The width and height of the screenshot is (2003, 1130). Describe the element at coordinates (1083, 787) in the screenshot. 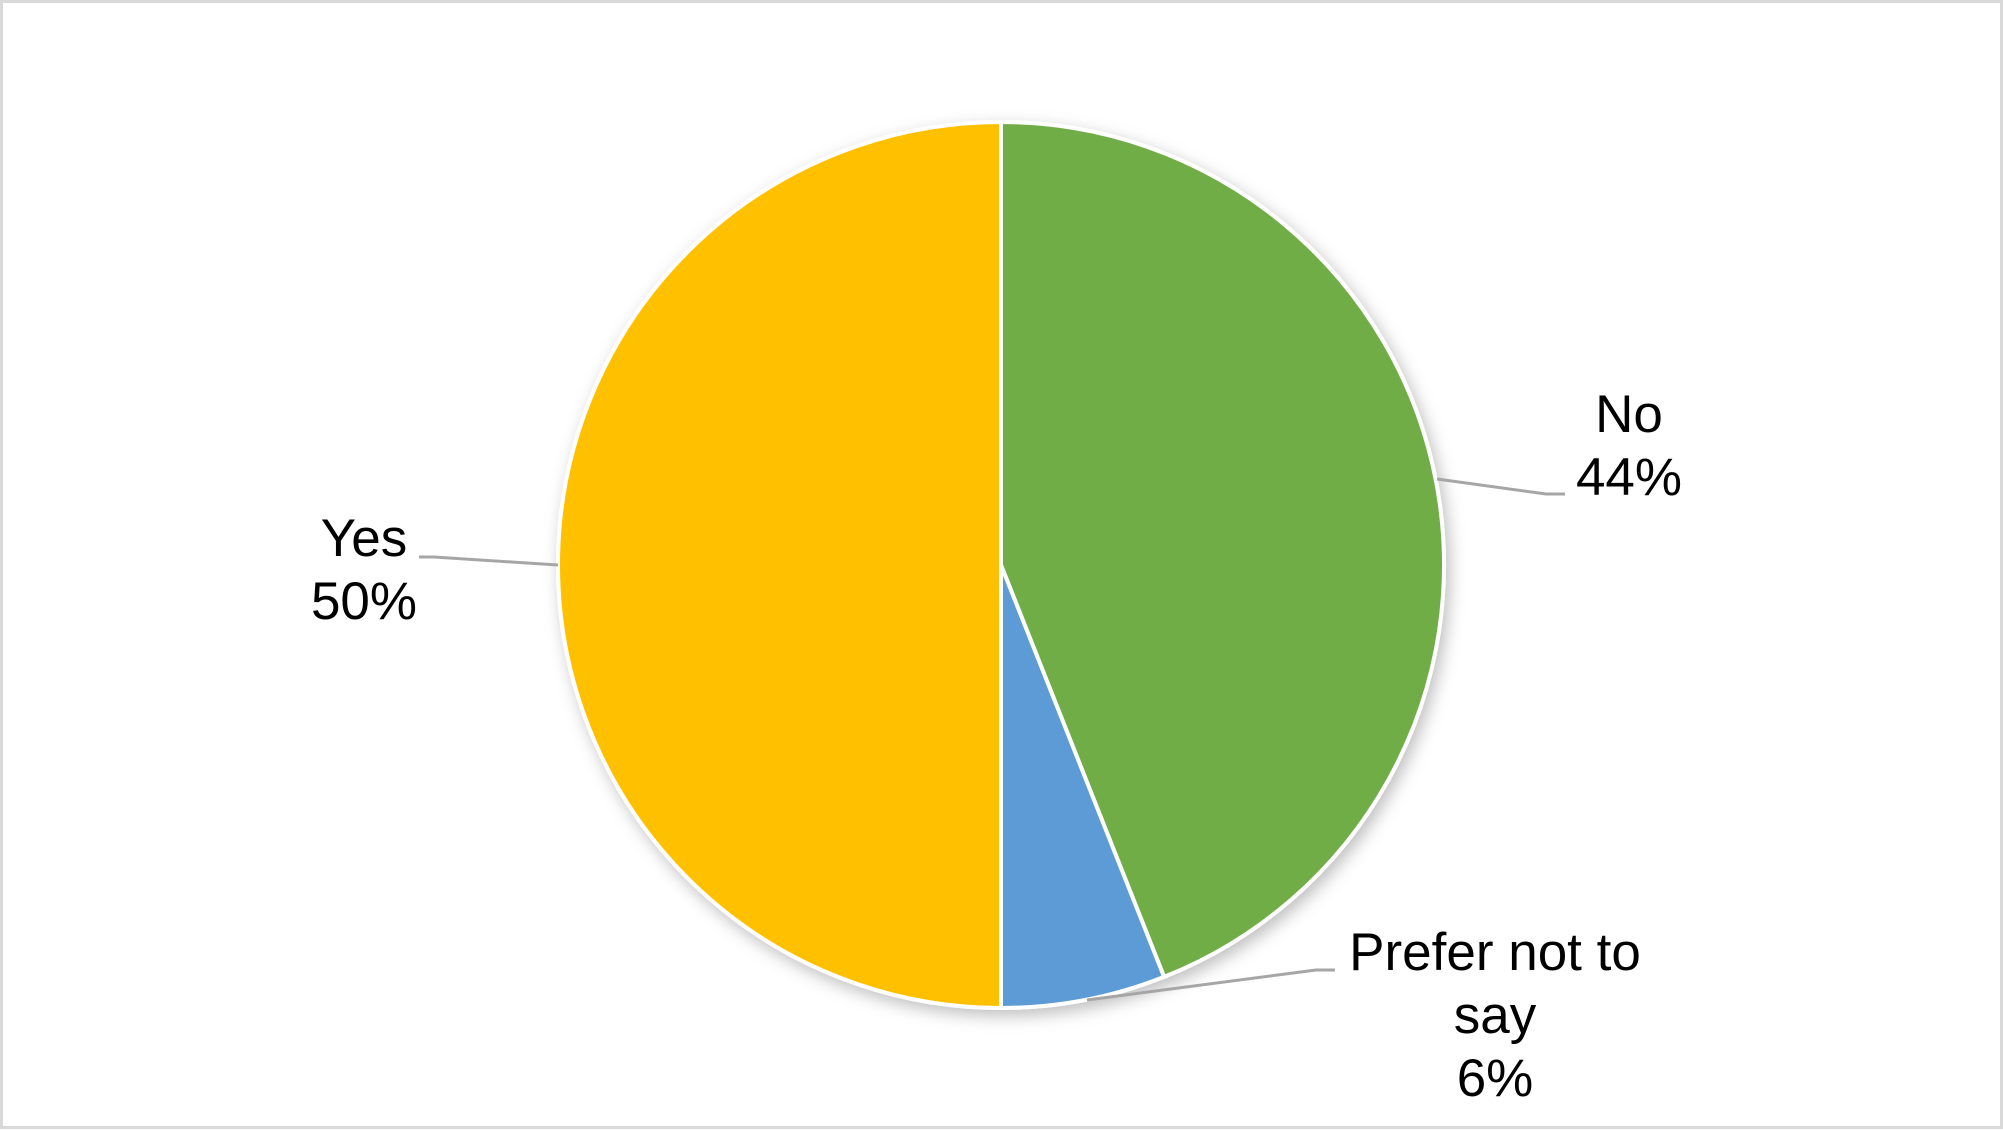

I see `pie-slice-prefer-not-to-say` at that location.